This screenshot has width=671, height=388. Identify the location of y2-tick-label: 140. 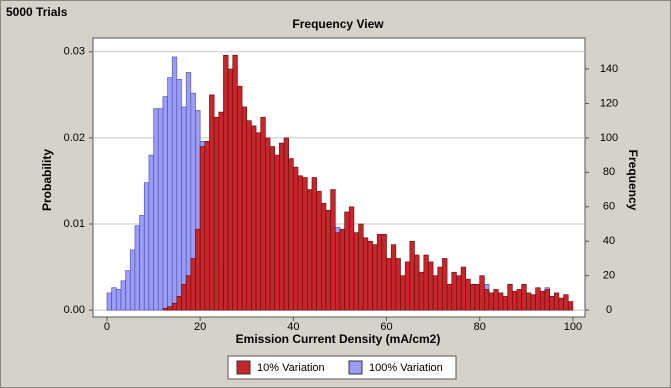
(609, 69).